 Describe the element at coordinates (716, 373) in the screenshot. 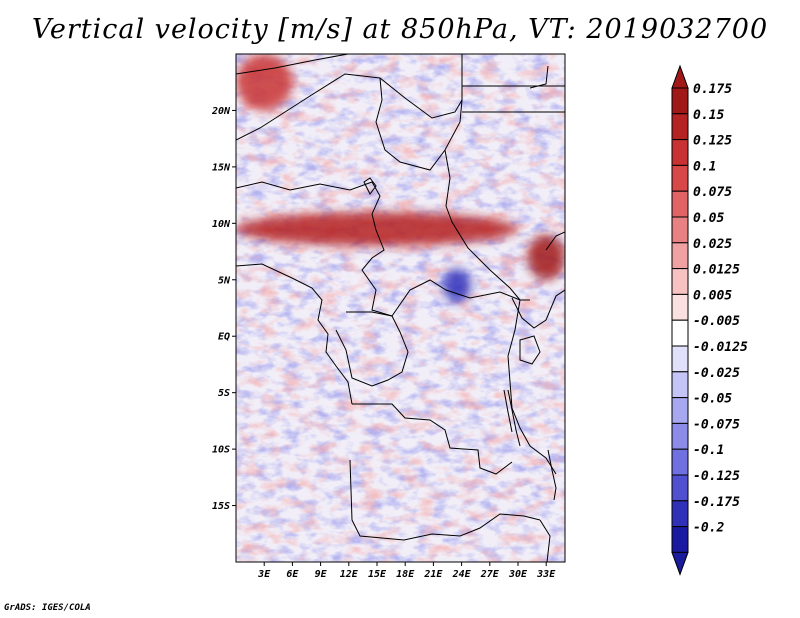

I see `colorbar-label: -0.025` at that location.